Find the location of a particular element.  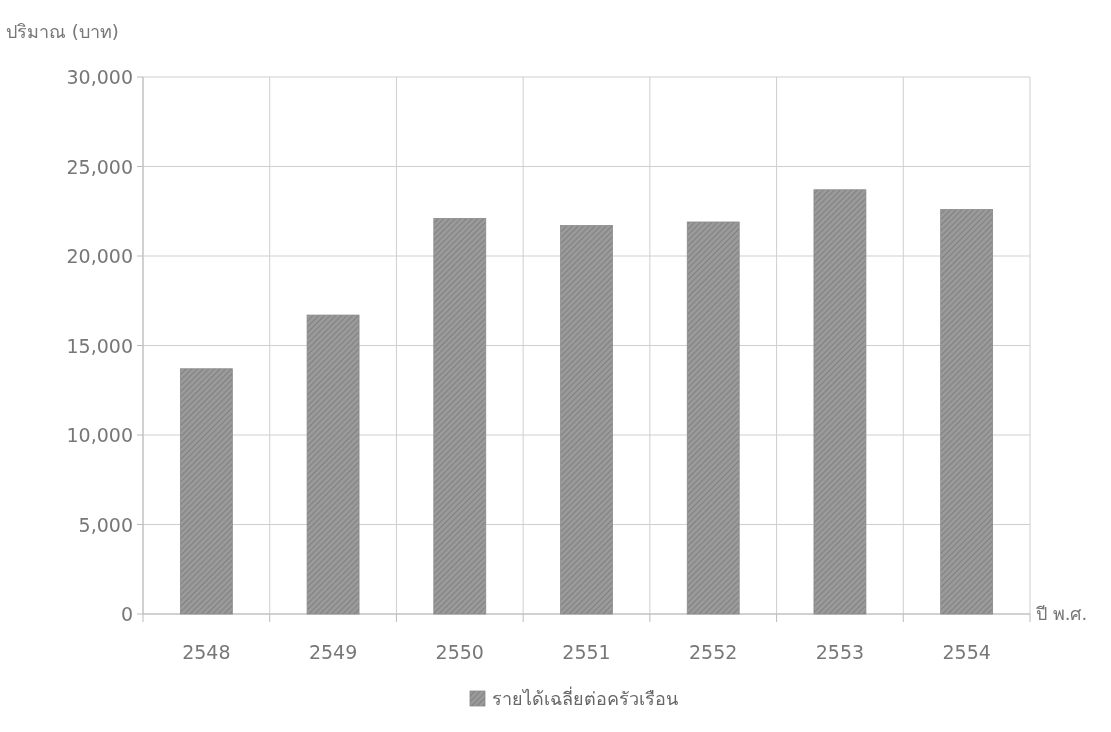

y-tick-label: 10,000 is located at coordinates (99, 435).